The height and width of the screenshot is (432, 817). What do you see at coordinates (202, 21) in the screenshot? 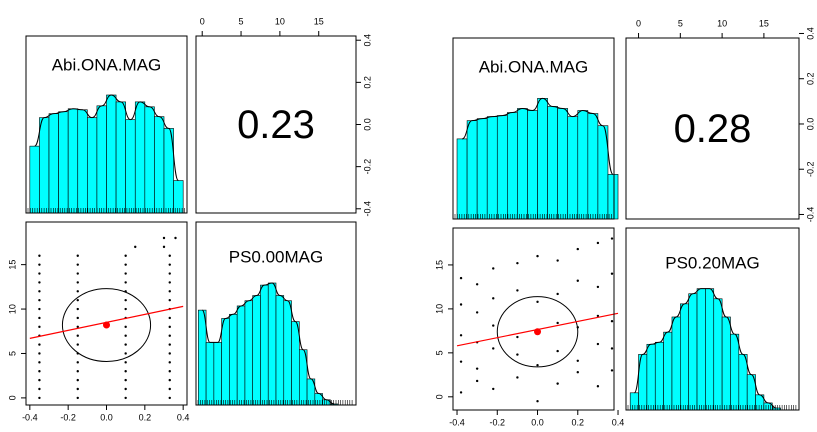
I see `x-tick-label: 0` at bounding box center [202, 21].